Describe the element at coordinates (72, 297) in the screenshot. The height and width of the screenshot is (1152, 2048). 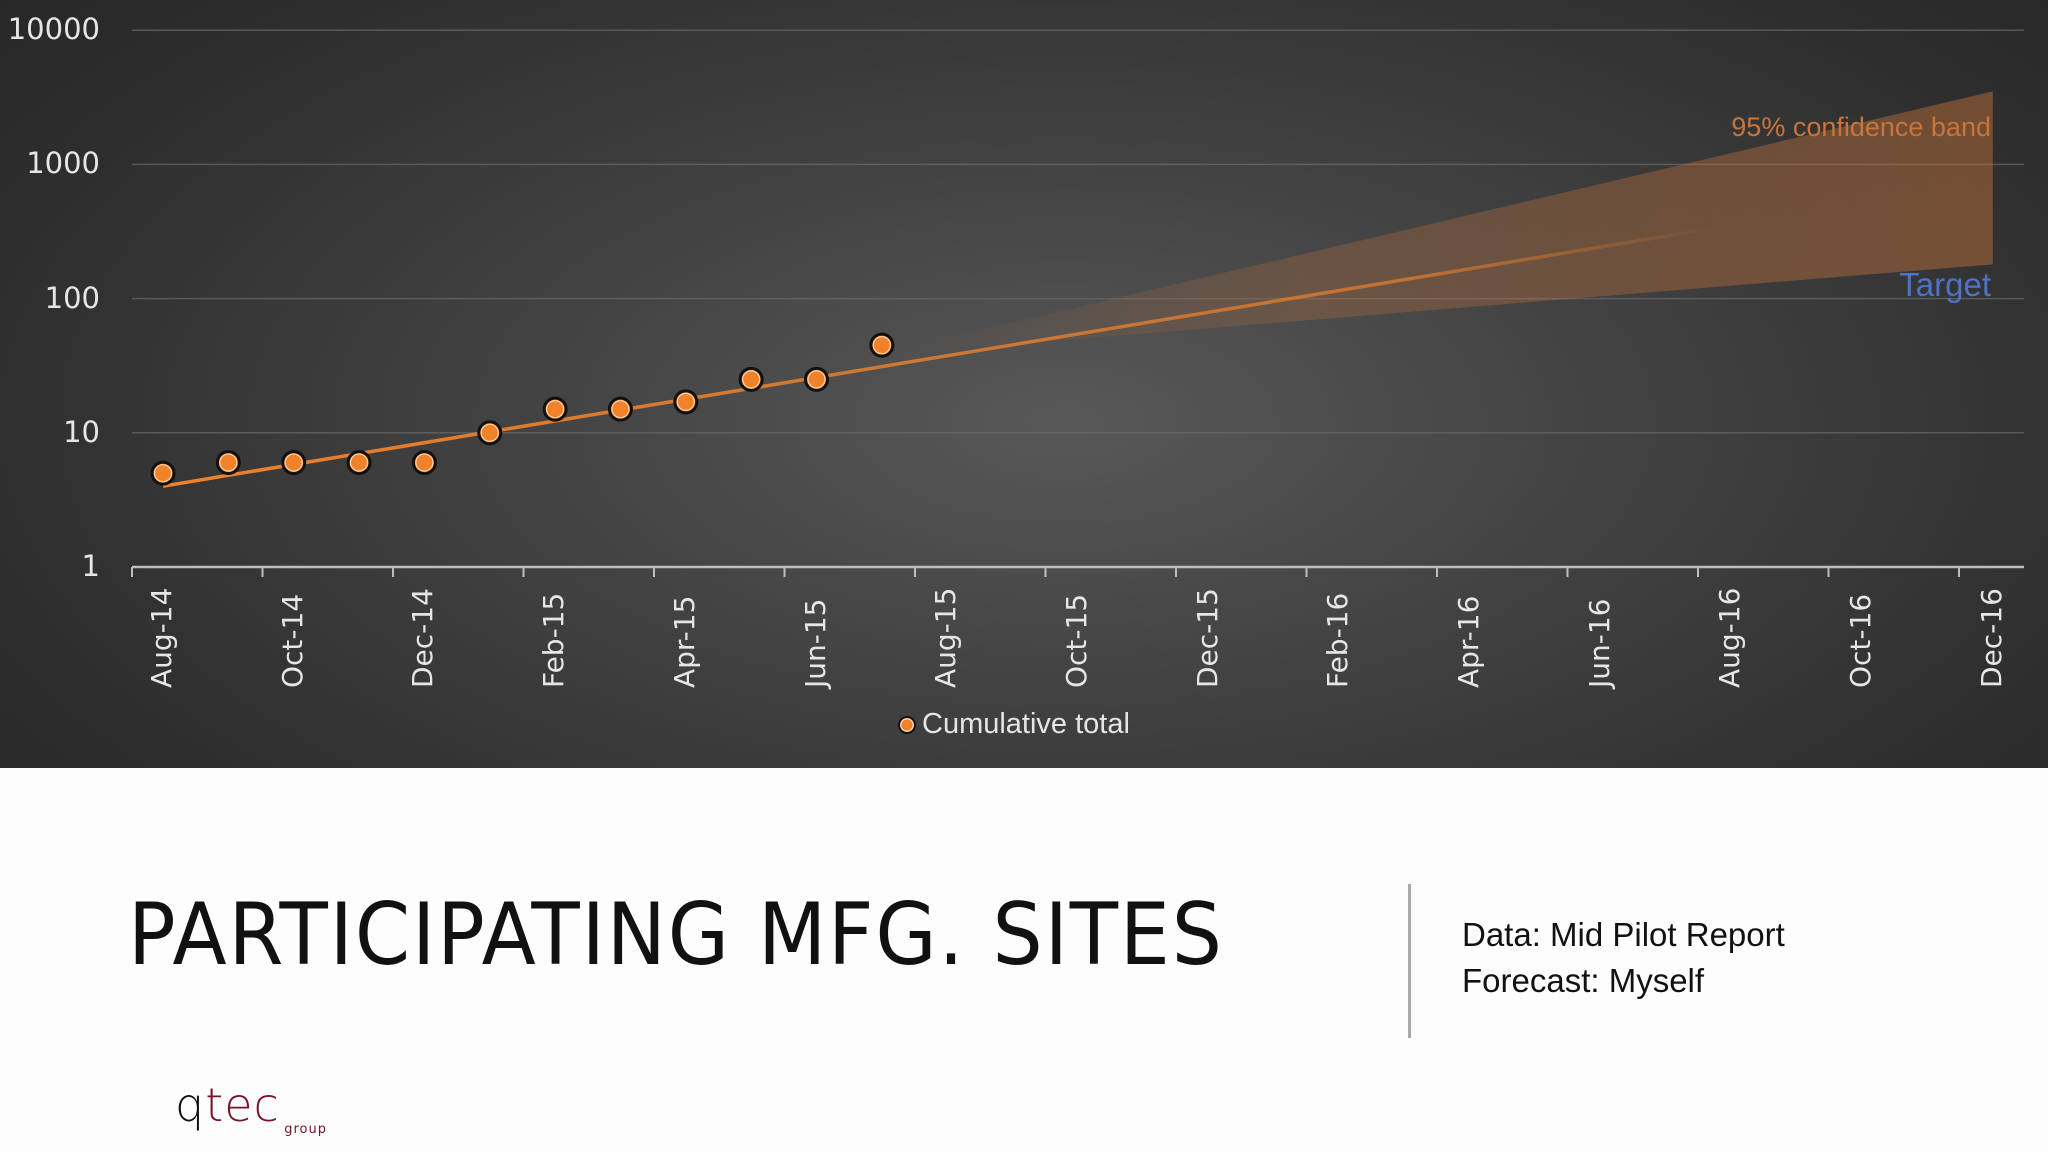
I see `y-tick-label: 100` at that location.